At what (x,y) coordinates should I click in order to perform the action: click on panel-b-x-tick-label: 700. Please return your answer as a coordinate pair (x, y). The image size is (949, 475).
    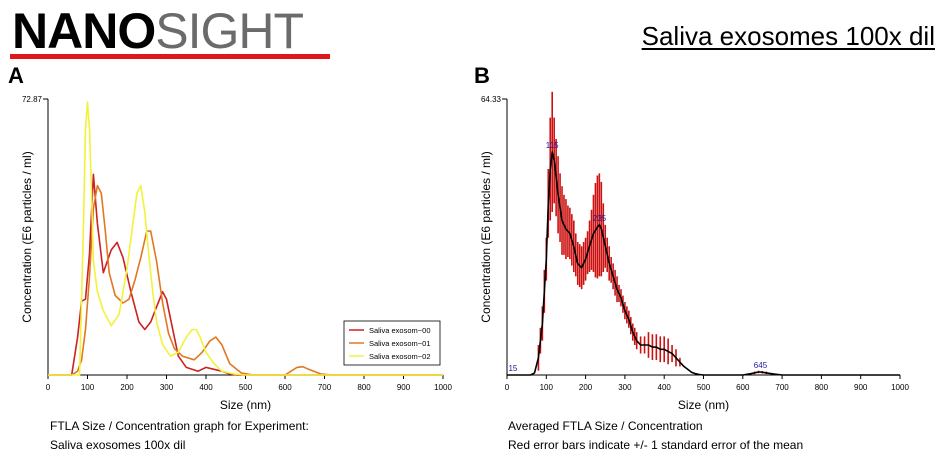
    Looking at the image, I should click on (782, 387).